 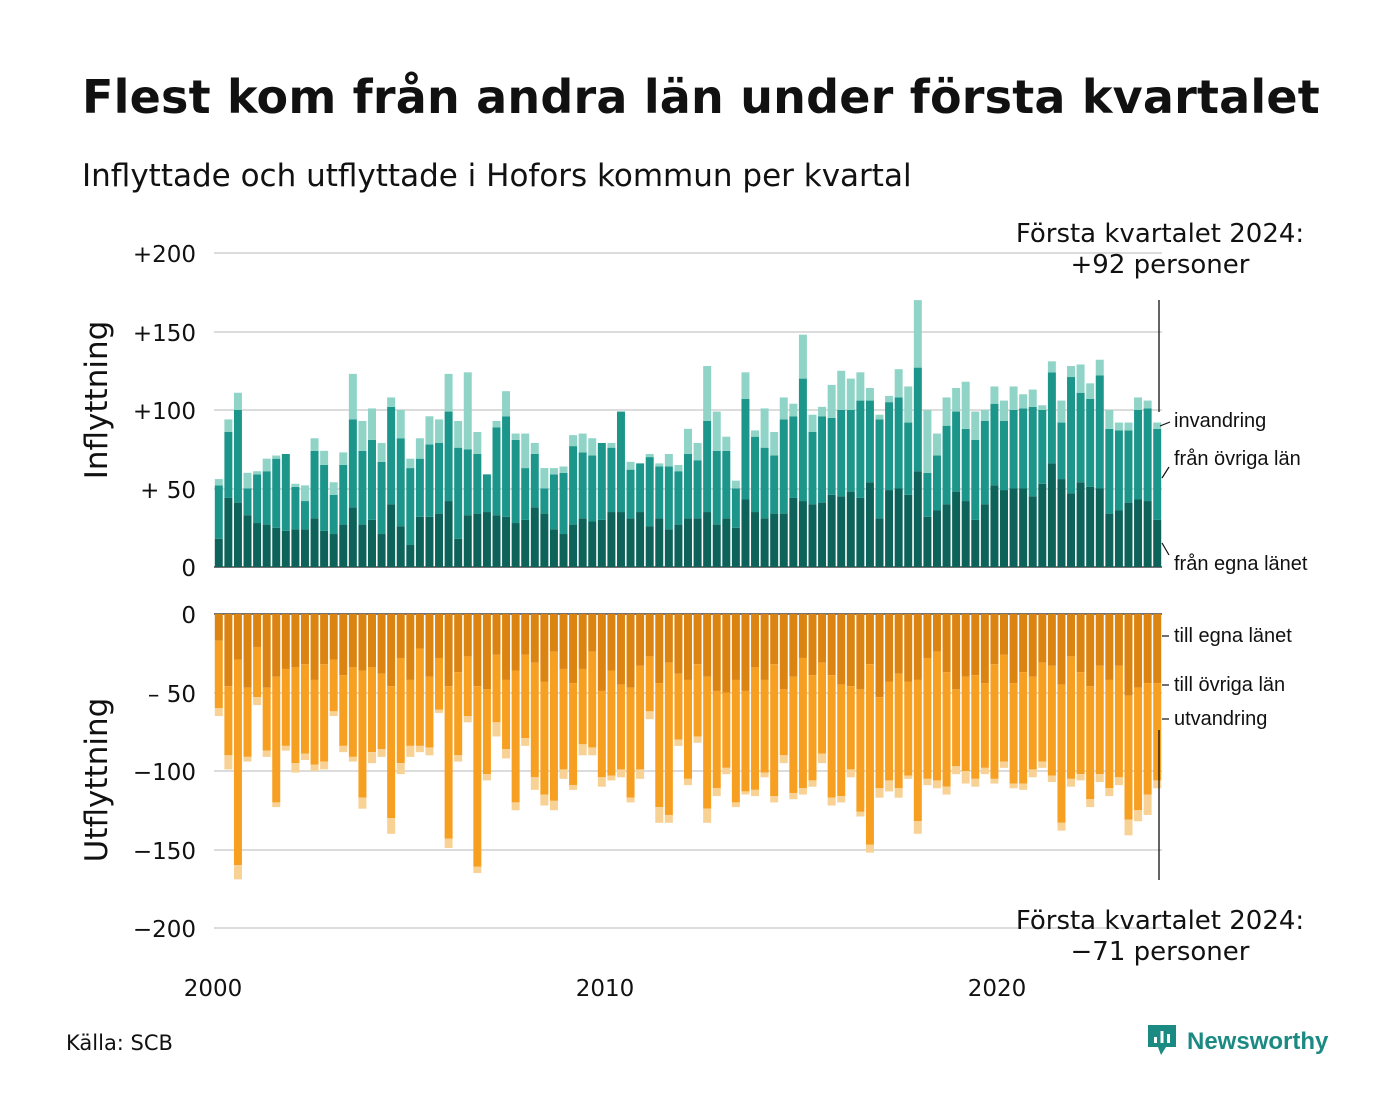 What do you see at coordinates (1165, 549) in the screenshot?
I see `leader-line` at bounding box center [1165, 549].